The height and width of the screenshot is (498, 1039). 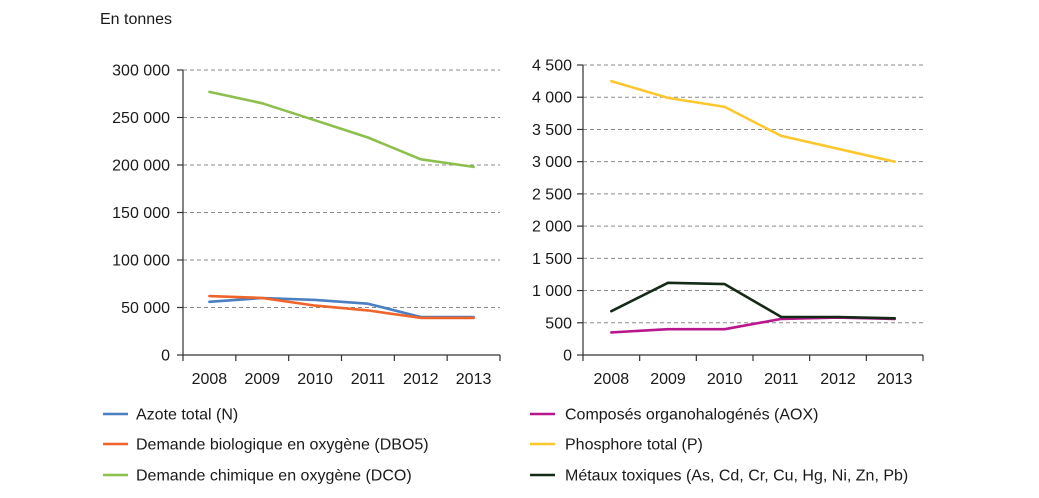 I want to click on y-tick-label: 1 500, so click(x=552, y=259).